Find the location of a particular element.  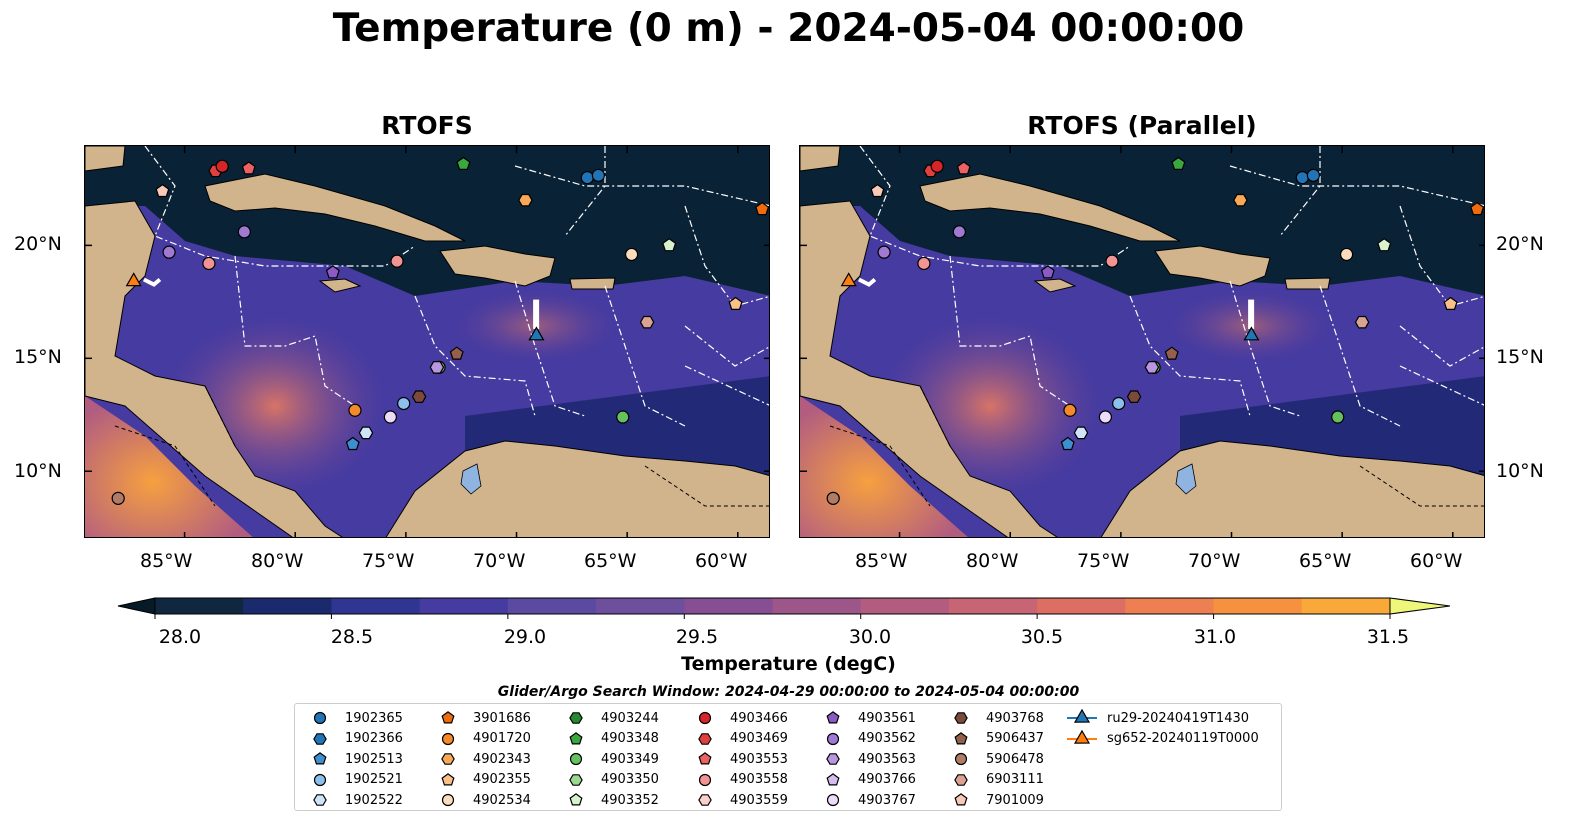

legend-label: 4903559 is located at coordinates (759, 800).